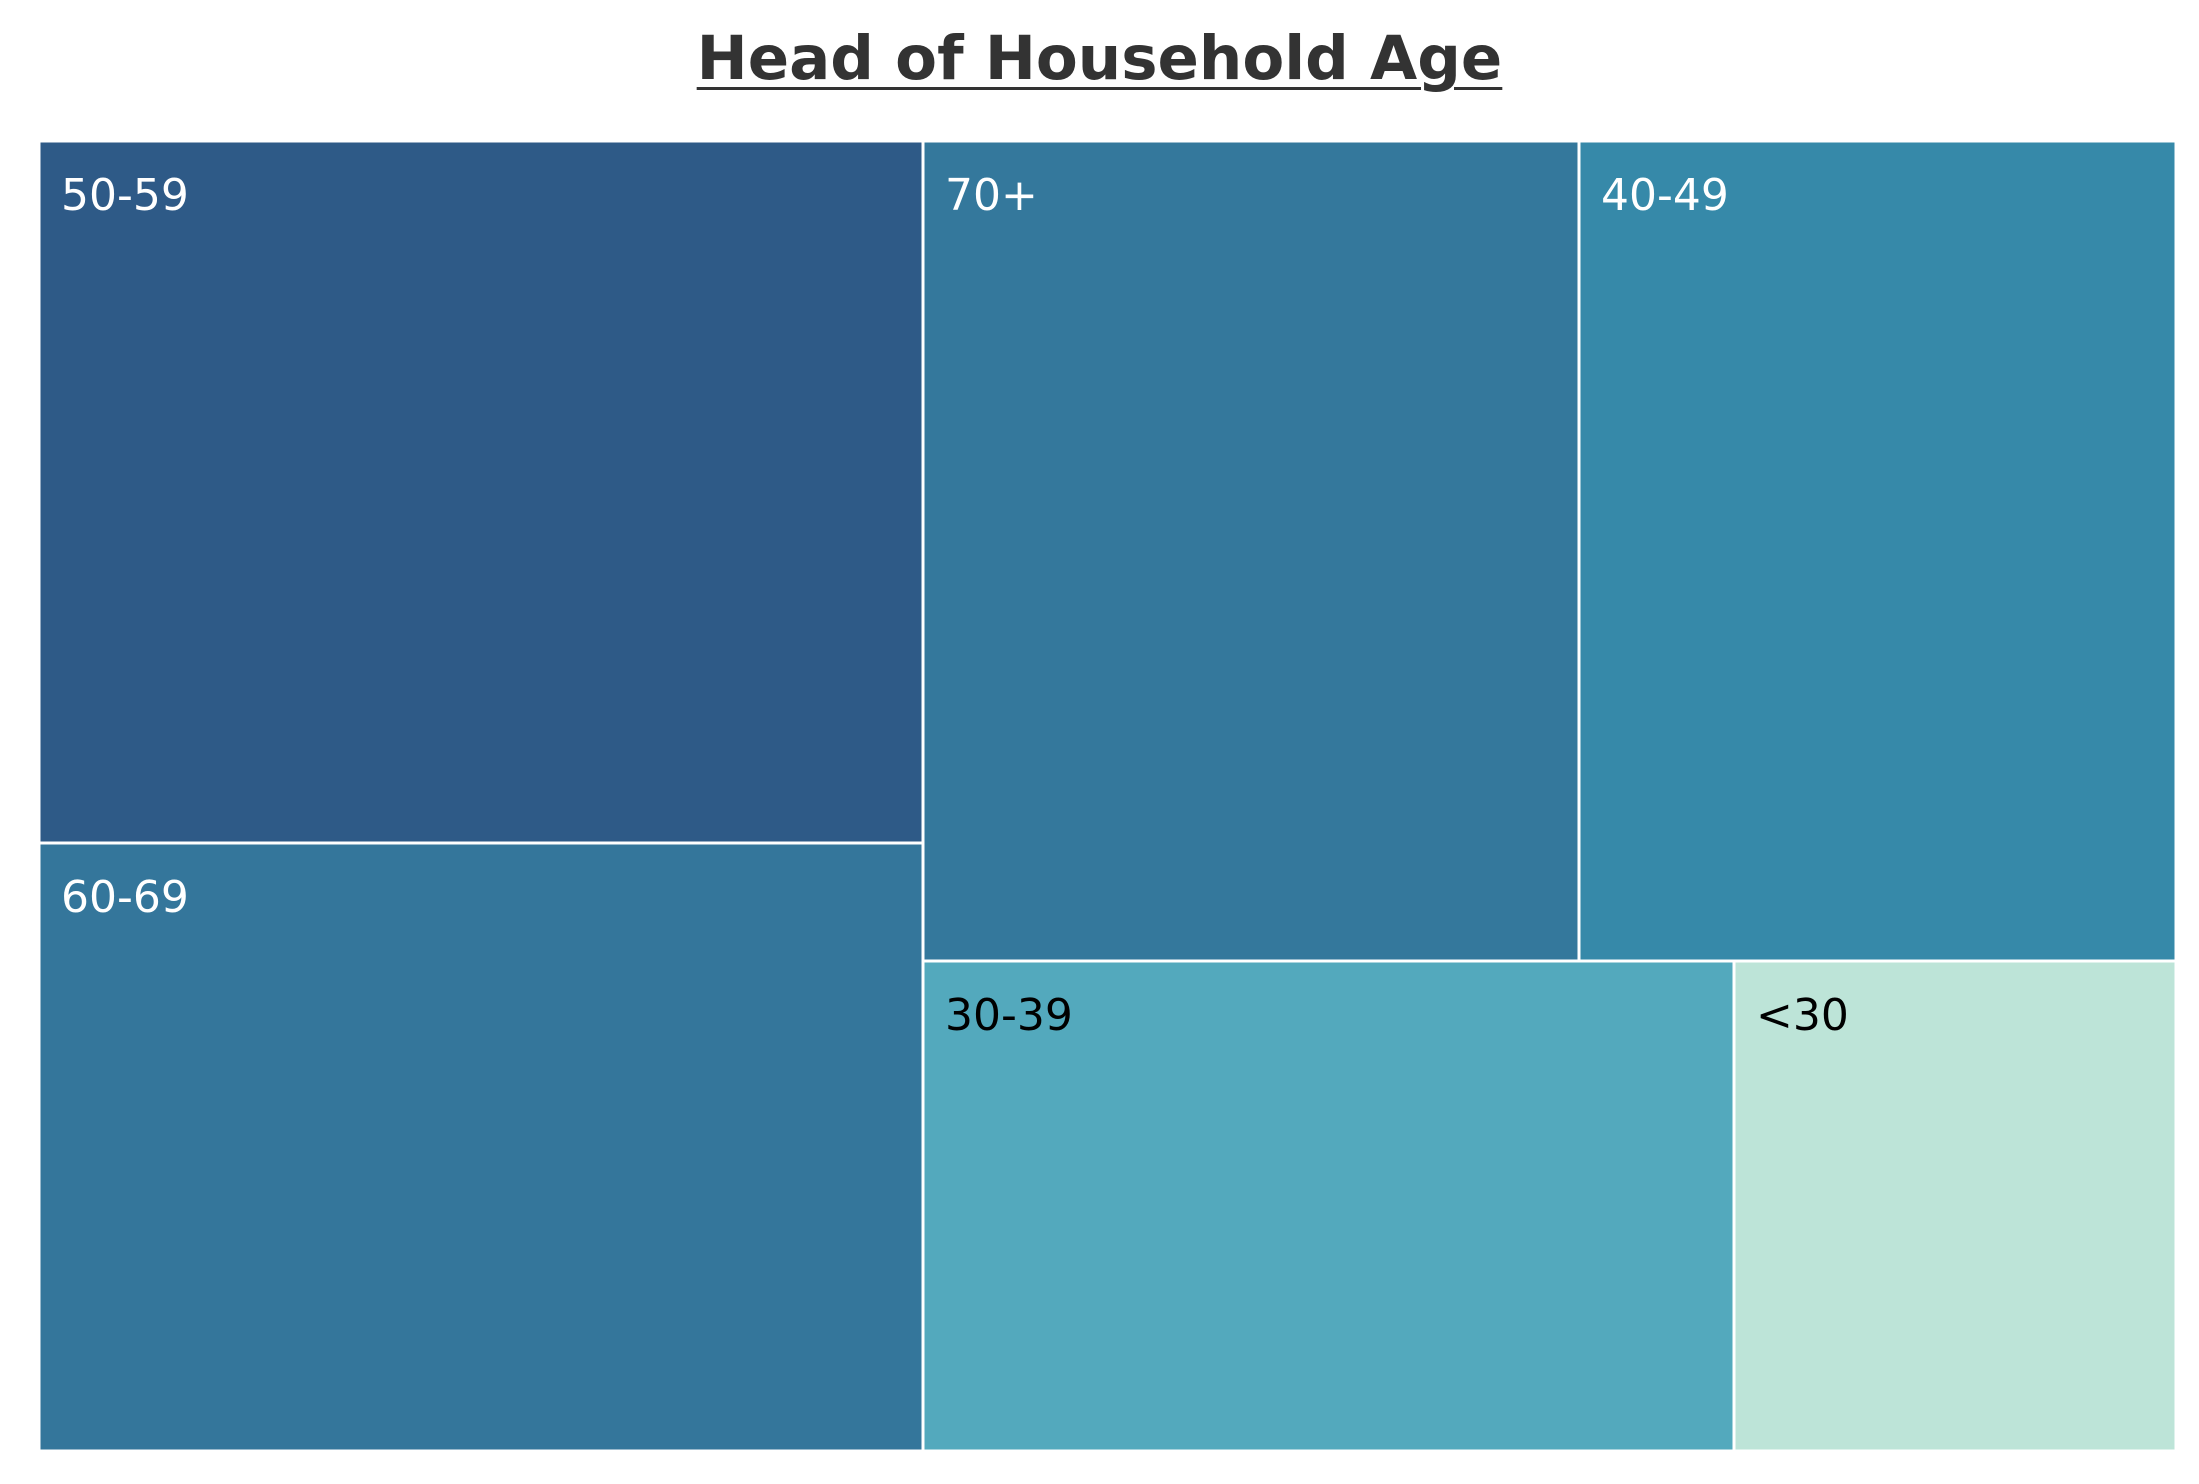  I want to click on treemap-label-60-69: 60-69, so click(125, 897).